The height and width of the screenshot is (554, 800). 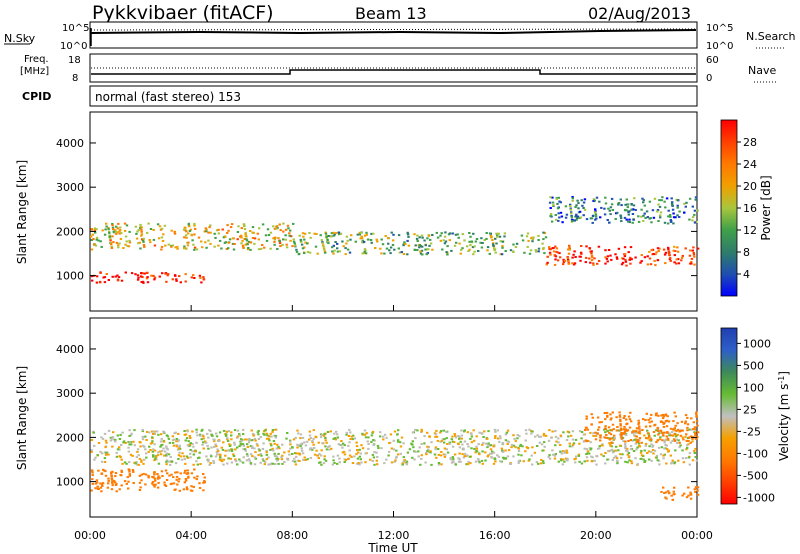 I want to click on freq-unit: [MHz], so click(x=34, y=71).